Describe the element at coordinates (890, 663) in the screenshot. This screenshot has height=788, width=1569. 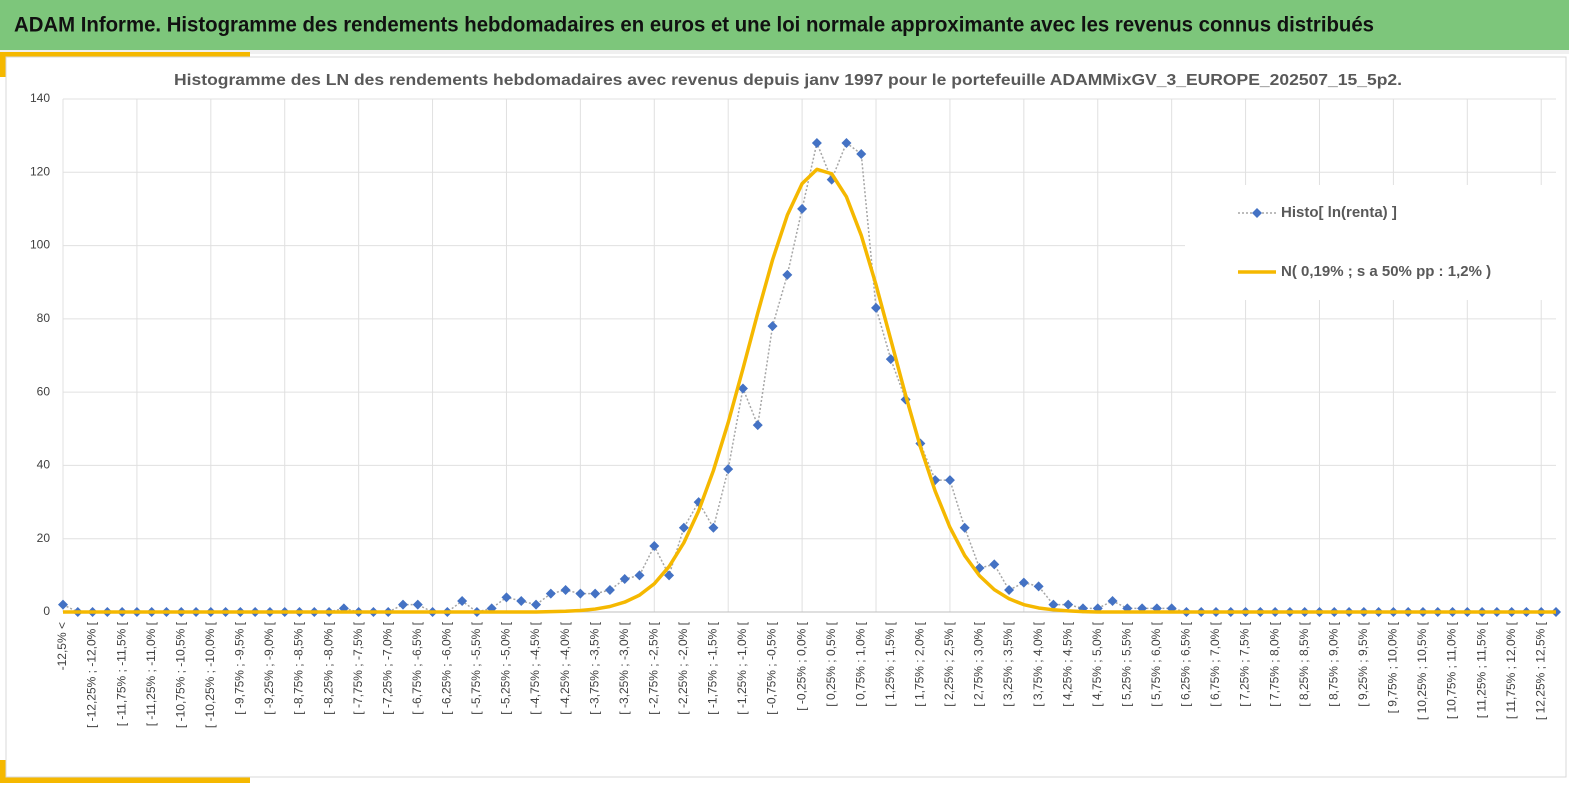
I see `x-tick-label: [ 1,25% ; 1,5% [` at that location.